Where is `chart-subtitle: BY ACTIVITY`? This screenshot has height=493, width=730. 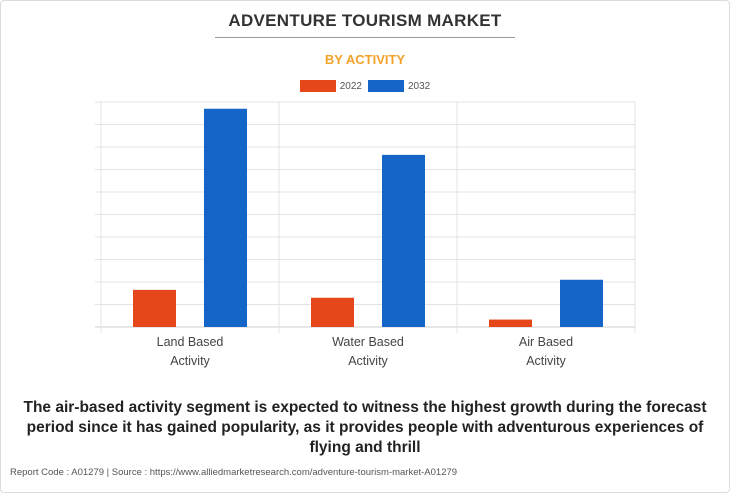
chart-subtitle: BY ACTIVITY is located at coordinates (365, 59).